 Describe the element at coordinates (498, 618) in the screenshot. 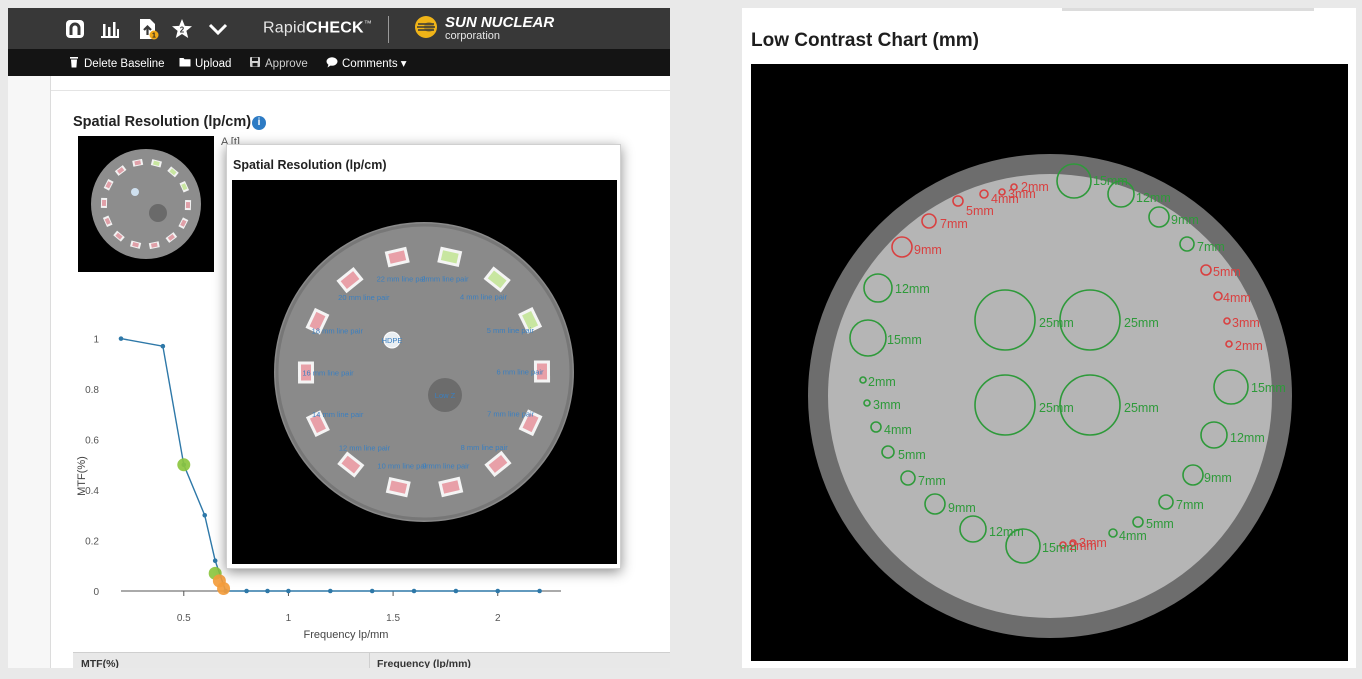

I see `x-tick-label: 2` at that location.